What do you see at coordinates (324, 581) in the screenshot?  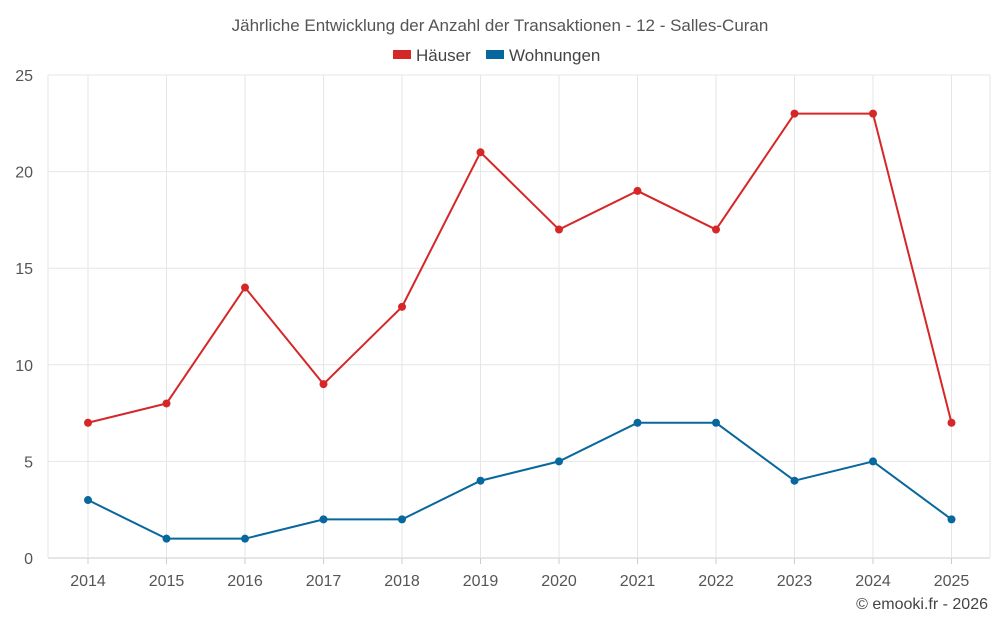 I see `x-tick-label: 2017` at bounding box center [324, 581].